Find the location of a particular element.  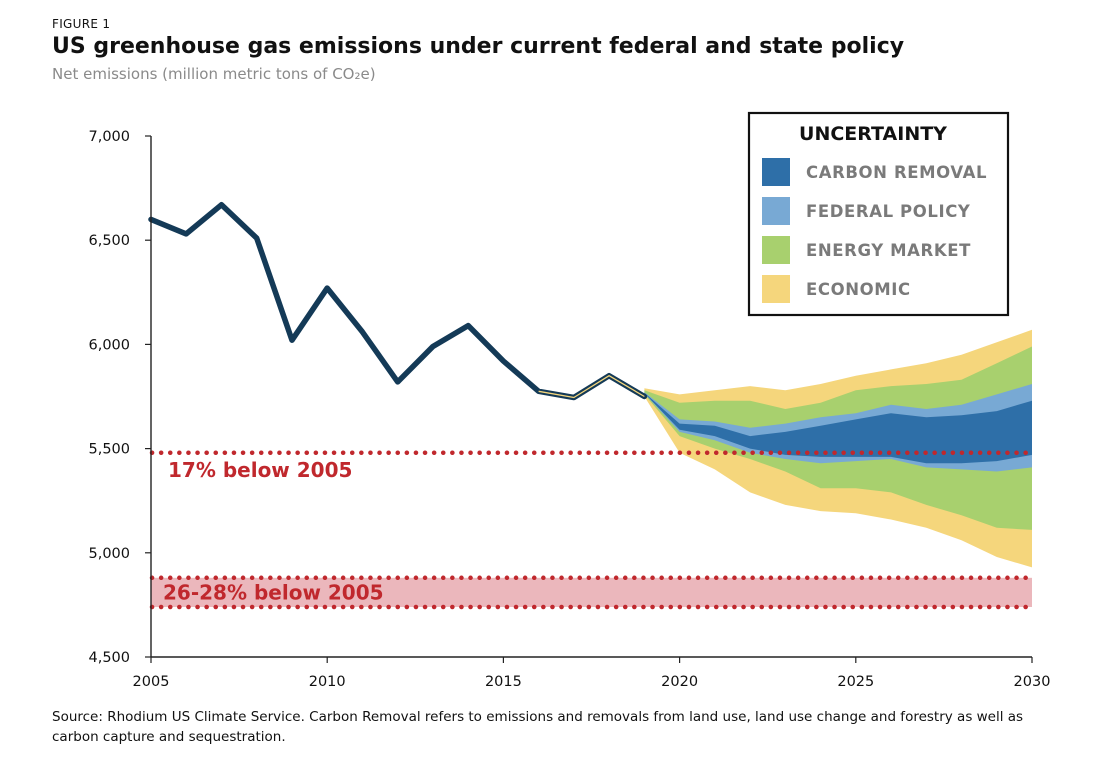

target-label-26-28: 26-28% below 2005 is located at coordinates (273, 592).